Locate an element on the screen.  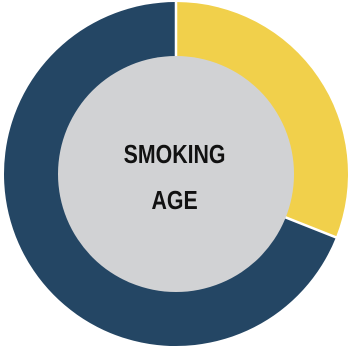
center-label-line-2: AGE is located at coordinates (174, 200).